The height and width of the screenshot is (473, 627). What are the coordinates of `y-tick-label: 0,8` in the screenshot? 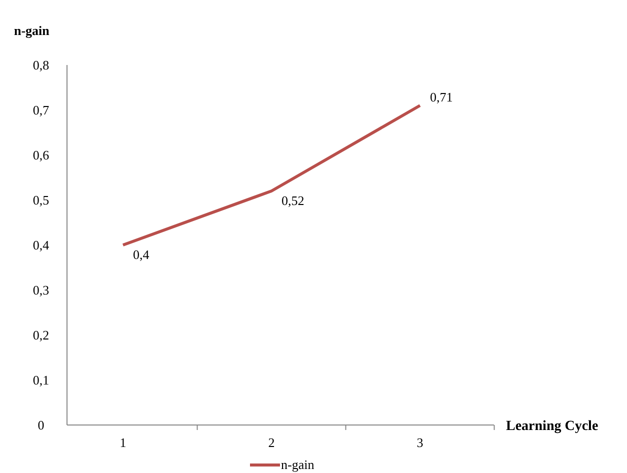 It's located at (41, 65).